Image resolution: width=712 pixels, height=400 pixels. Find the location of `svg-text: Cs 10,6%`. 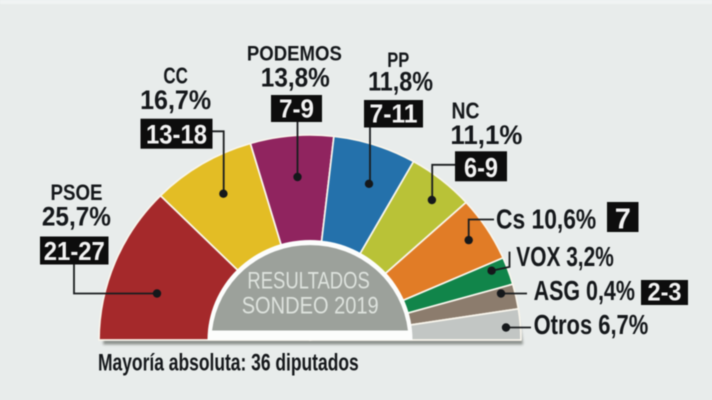

svg-text: Cs 10,6% is located at coordinates (546, 218).